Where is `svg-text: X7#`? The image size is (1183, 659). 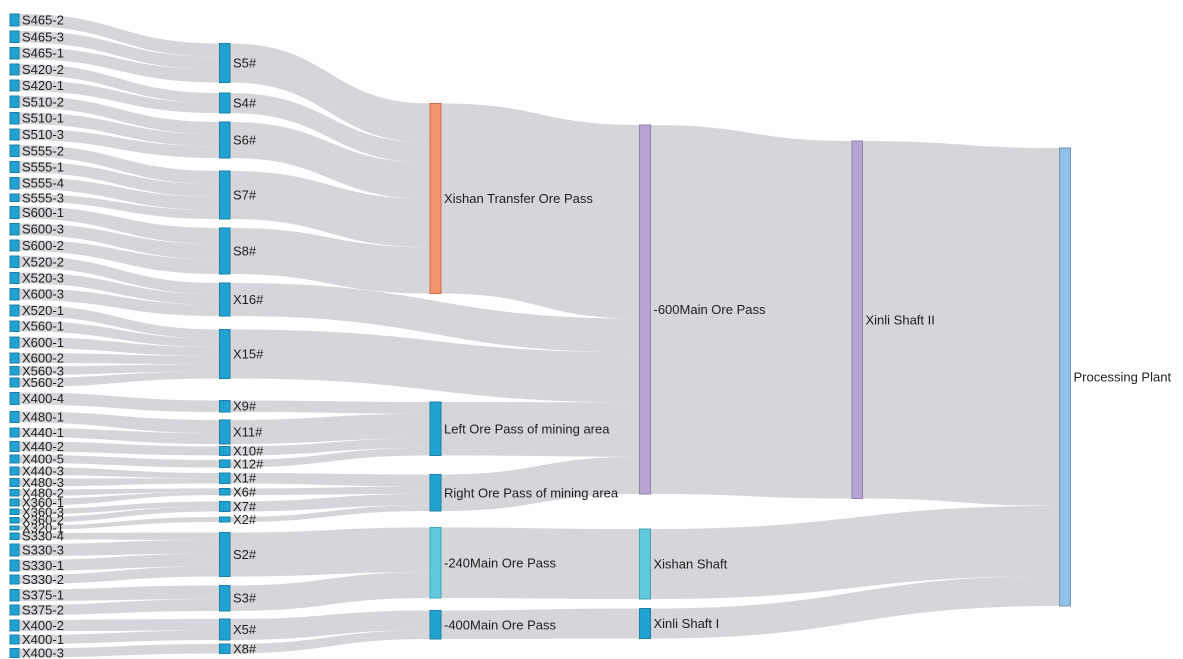 svg-text: X7# is located at coordinates (245, 506).